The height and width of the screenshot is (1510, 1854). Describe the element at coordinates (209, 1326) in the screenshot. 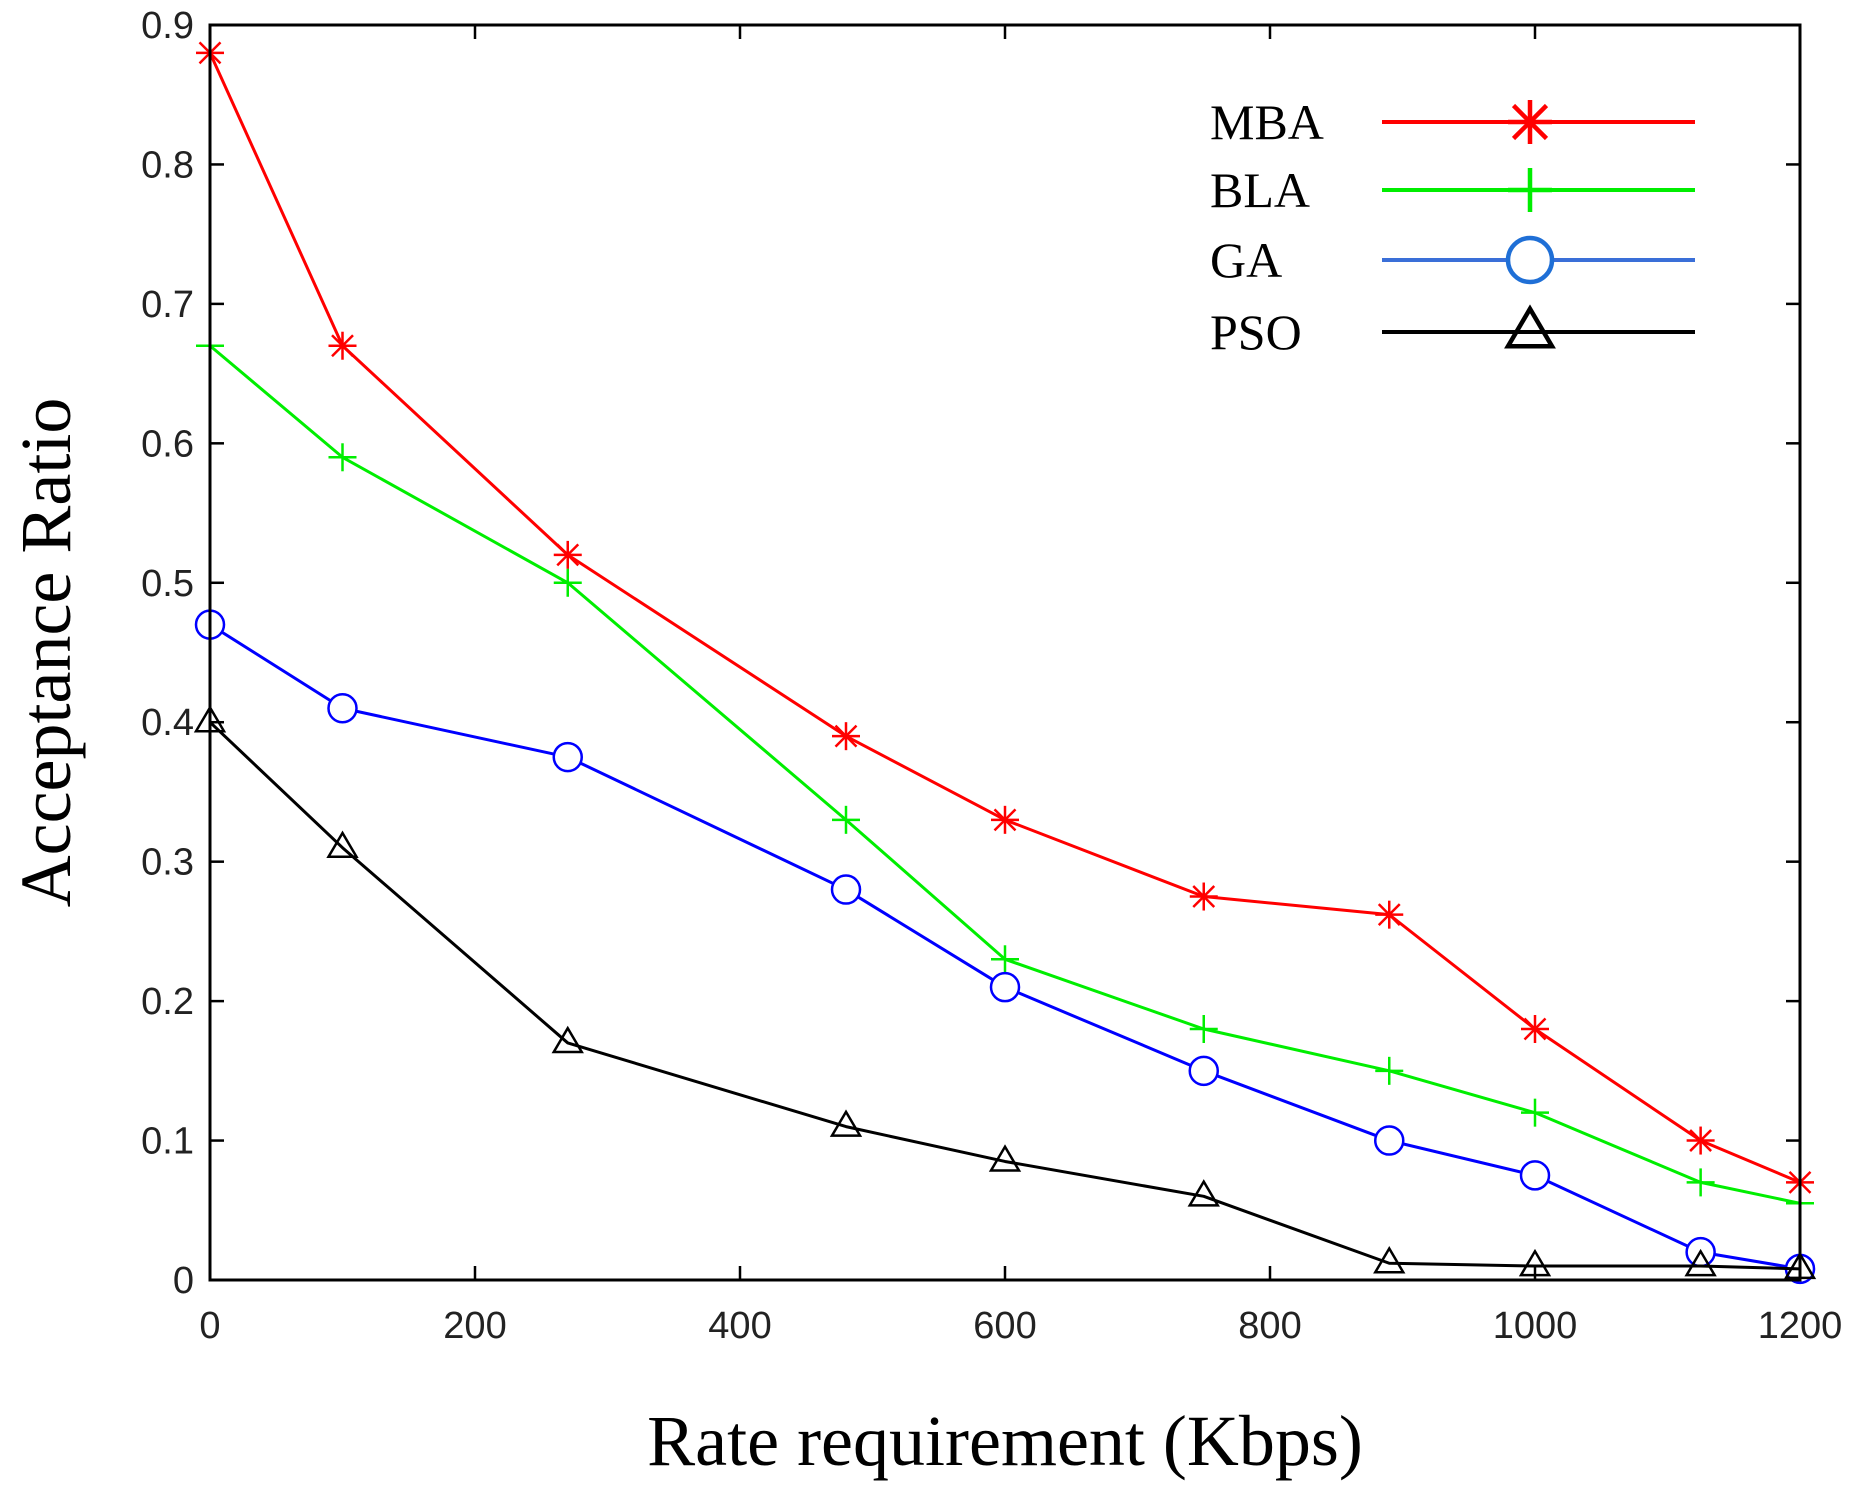

I see `x-tick-label: 0` at that location.